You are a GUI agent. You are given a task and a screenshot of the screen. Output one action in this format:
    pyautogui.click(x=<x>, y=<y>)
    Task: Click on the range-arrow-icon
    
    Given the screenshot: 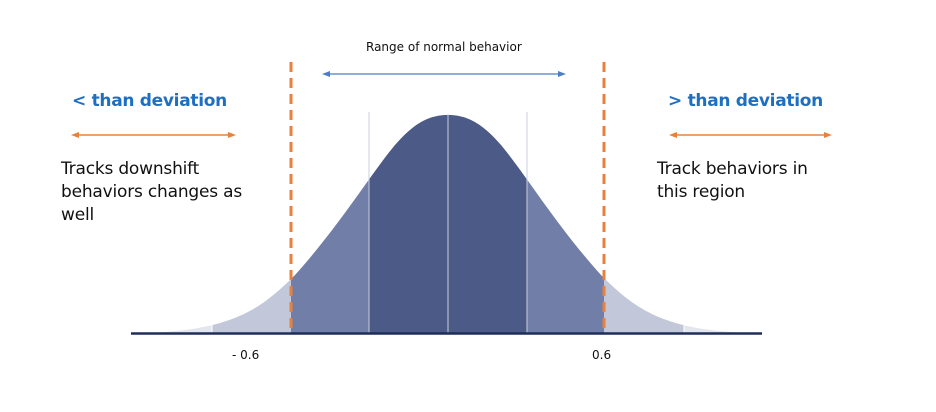 What is the action you would take?
    pyautogui.click(x=444, y=74)
    